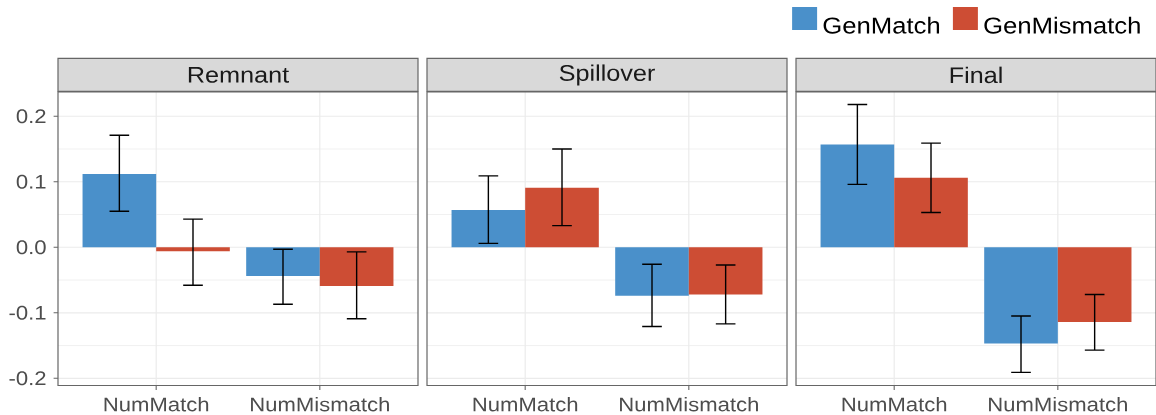 This screenshot has height=415, width=1156. What do you see at coordinates (881, 25) in the screenshot?
I see `legend-label: GenMatch` at bounding box center [881, 25].